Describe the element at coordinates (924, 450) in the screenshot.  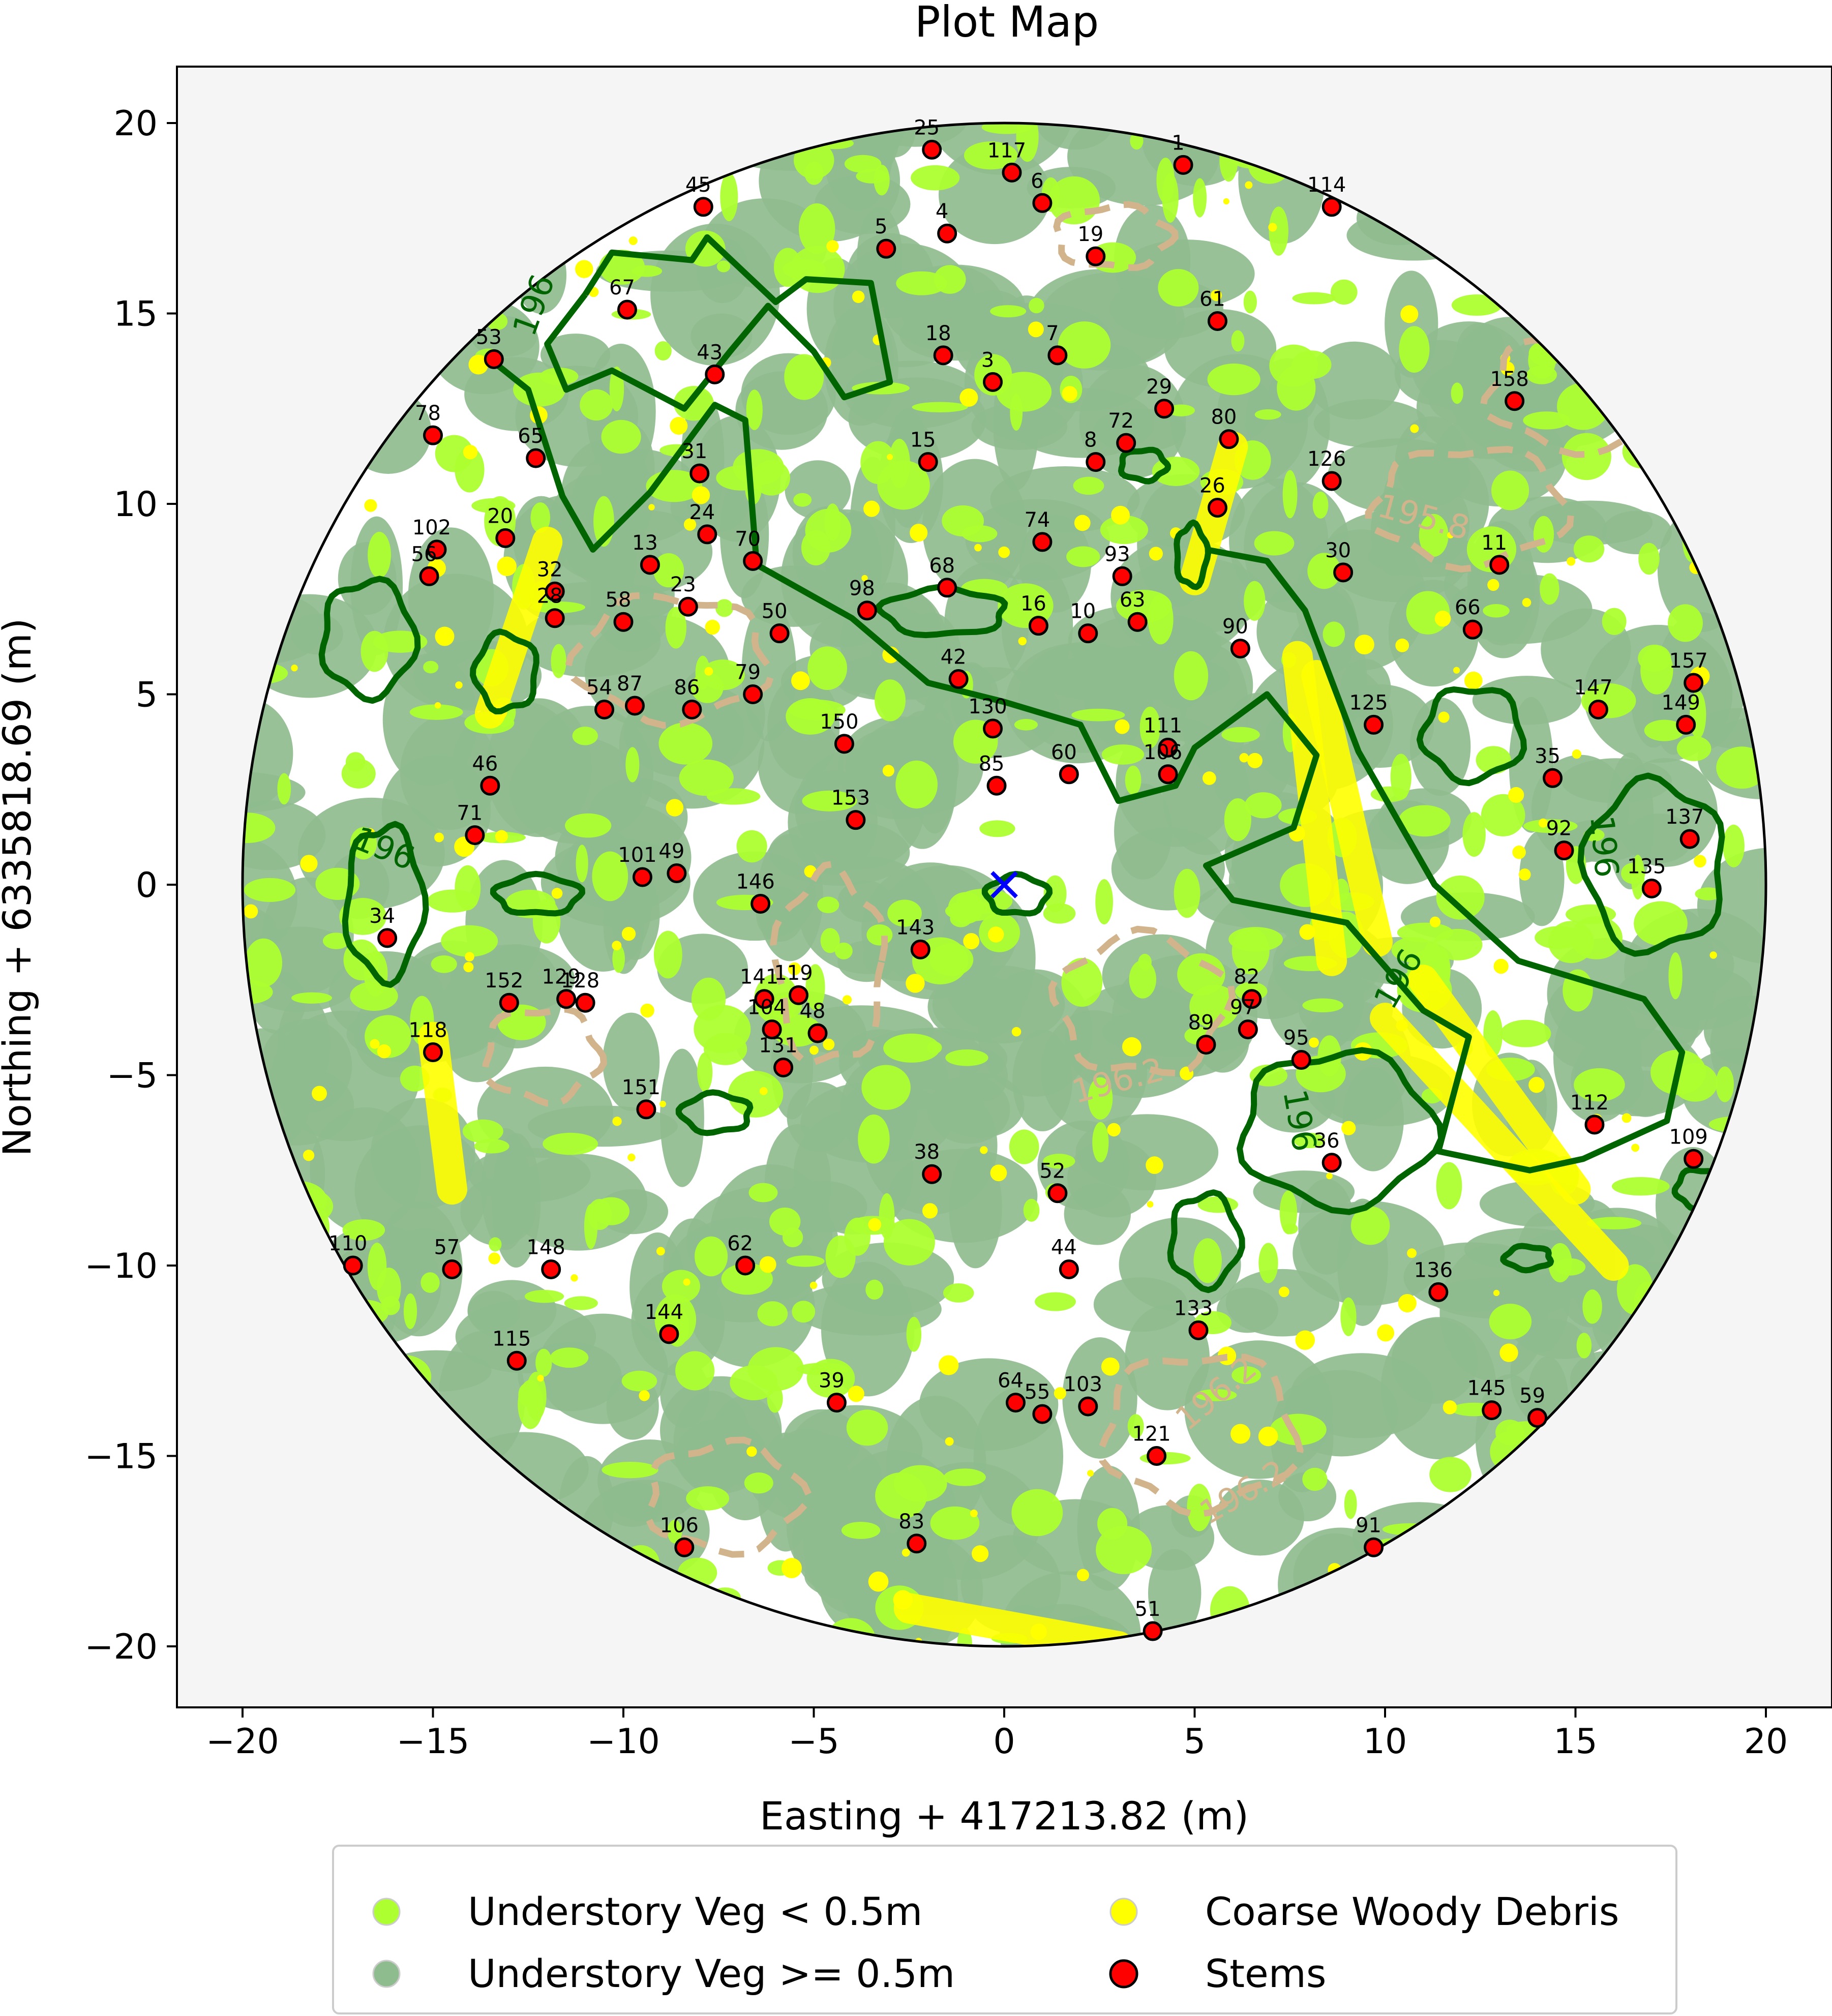
I see `stem-marker: 15` at that location.